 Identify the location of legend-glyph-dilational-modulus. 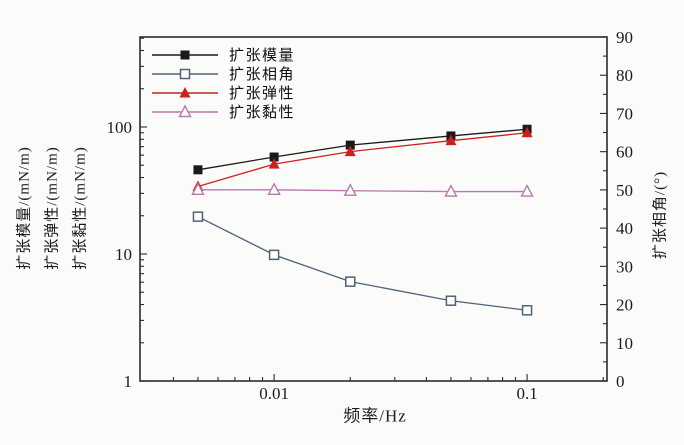
(185, 54).